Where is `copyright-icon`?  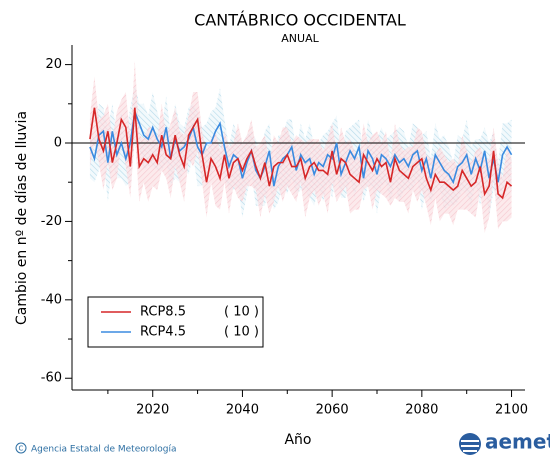
copyright-icon is located at coordinates (21, 448).